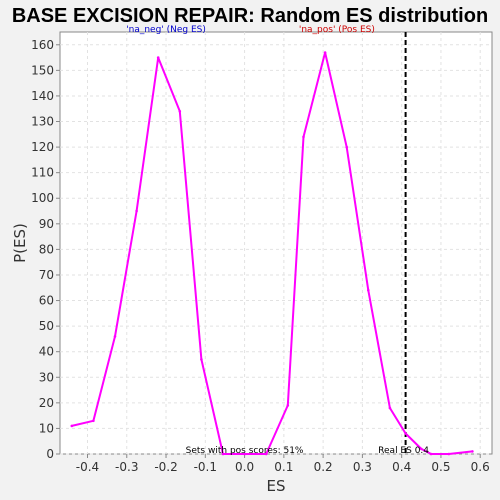 The width and height of the screenshot is (500, 500). I want to click on y-tick-label: 150, so click(42, 70).